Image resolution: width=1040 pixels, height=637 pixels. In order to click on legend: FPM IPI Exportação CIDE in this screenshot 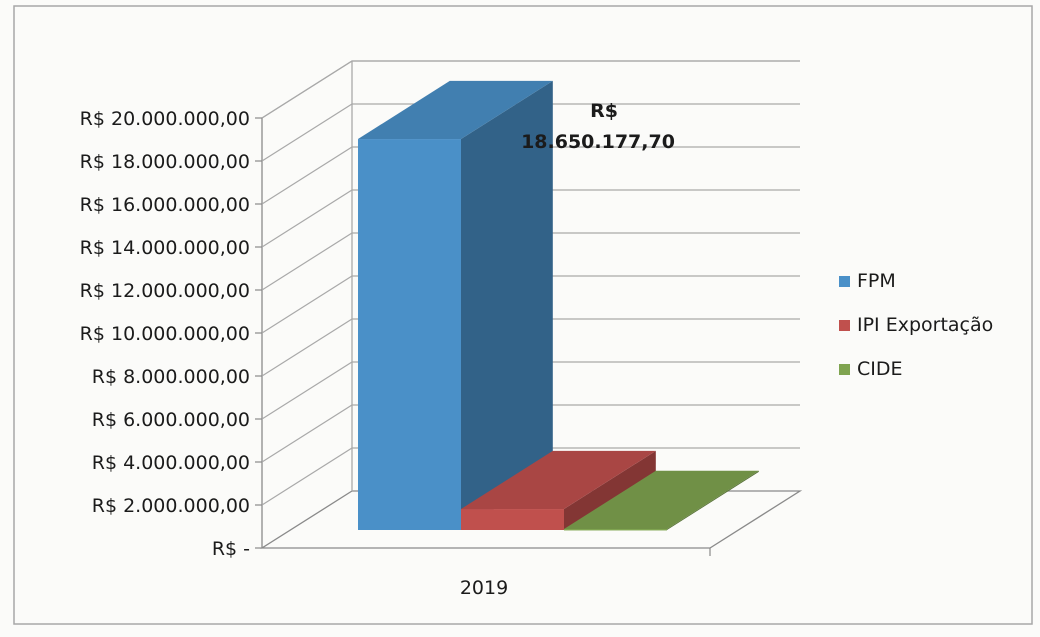, I will do `click(916, 325)`.